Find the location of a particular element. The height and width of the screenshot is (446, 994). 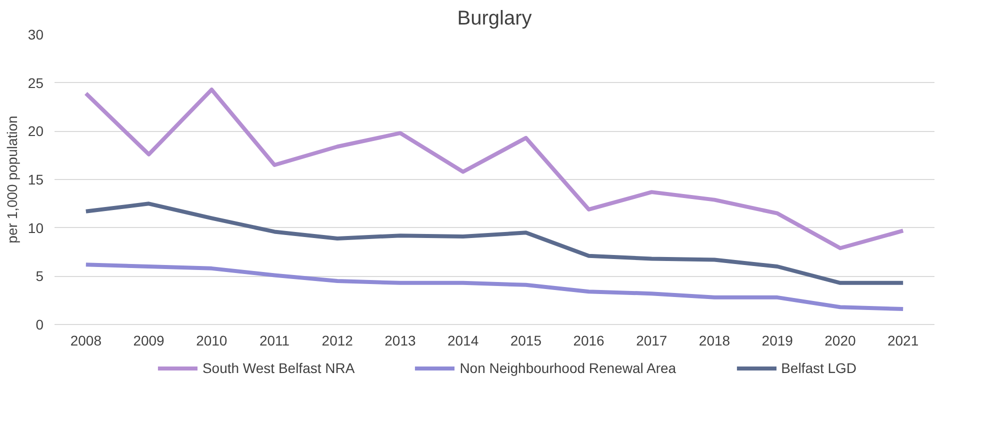

x-tick-label: 2021 is located at coordinates (903, 340).